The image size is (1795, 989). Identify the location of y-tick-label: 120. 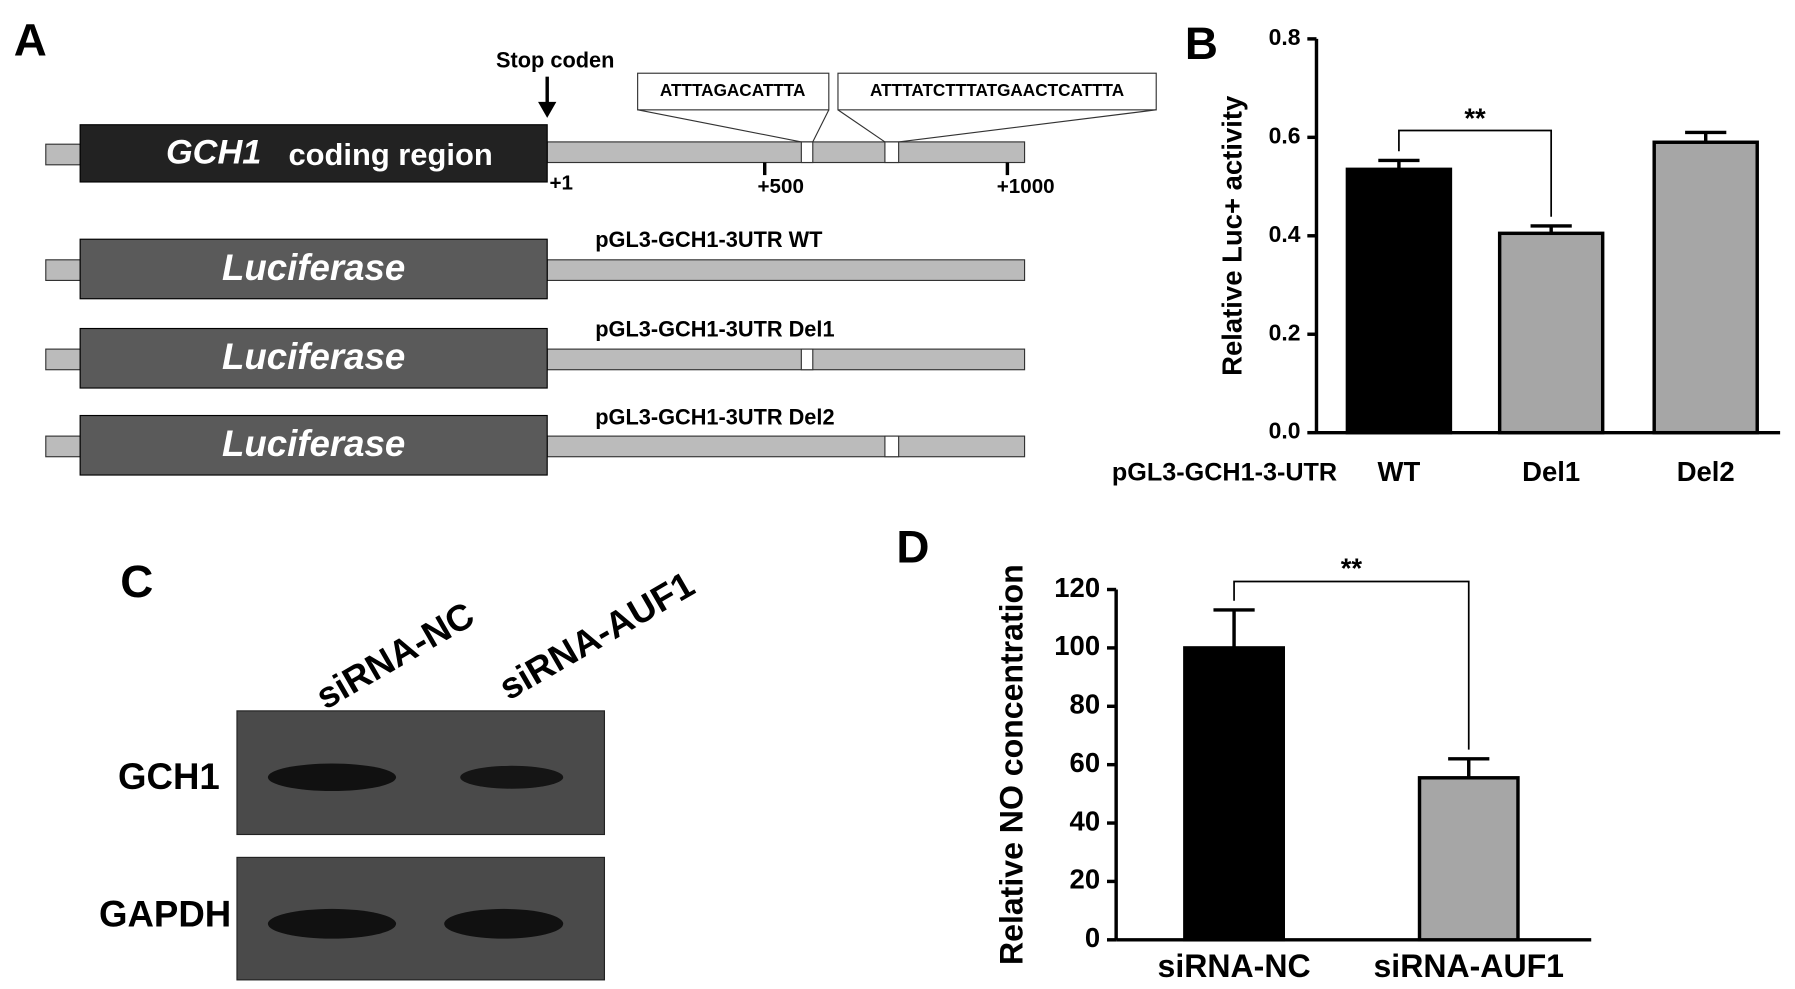
(1077, 587).